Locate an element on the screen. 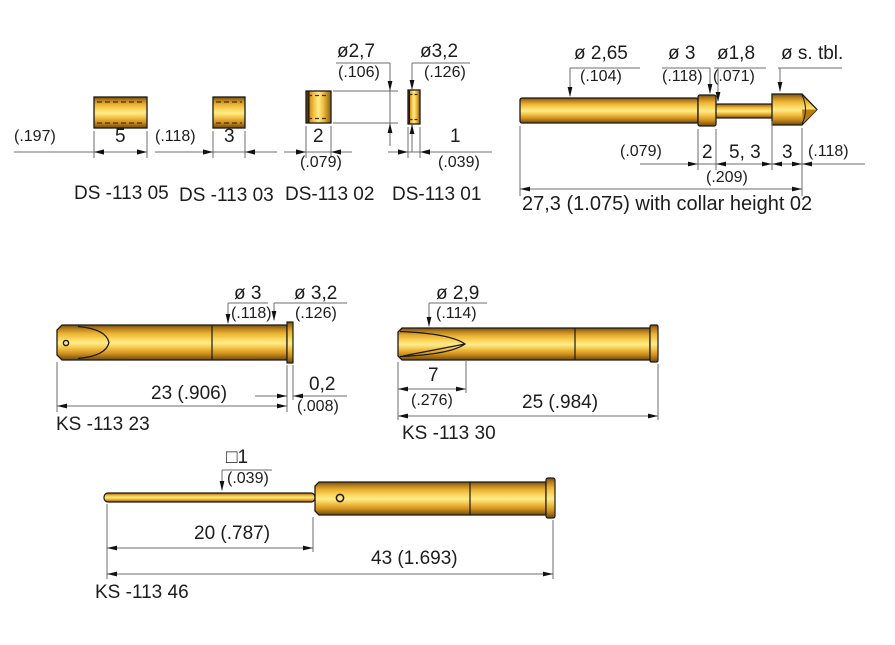  ks-113-30-figure is located at coordinates (528, 361).